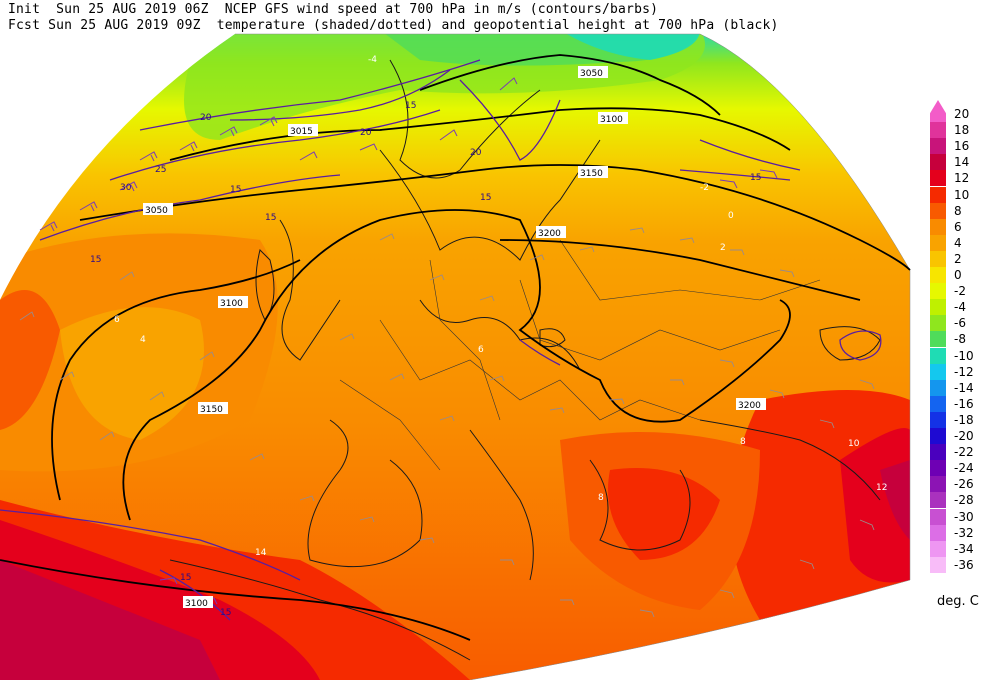  I want to click on colorbar-label: -34, so click(964, 548).